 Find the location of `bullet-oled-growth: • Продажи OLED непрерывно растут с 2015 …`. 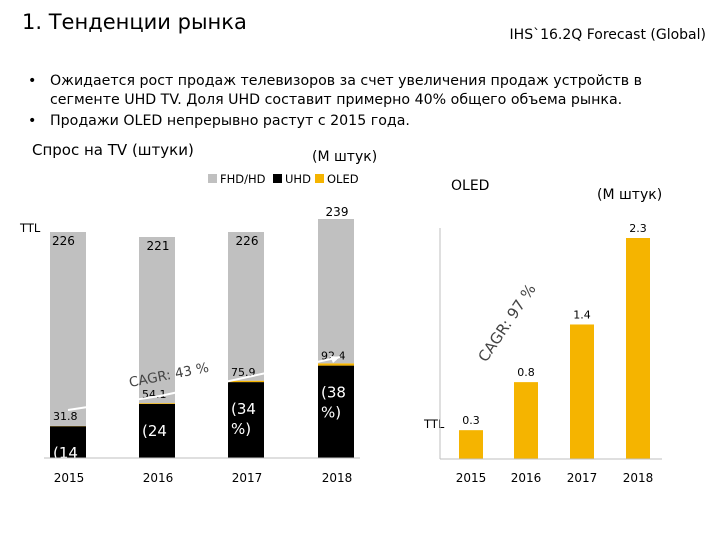

bullet-oled-growth: • Продажи OLED непрерывно растут с 2015 … is located at coordinates (368, 121).